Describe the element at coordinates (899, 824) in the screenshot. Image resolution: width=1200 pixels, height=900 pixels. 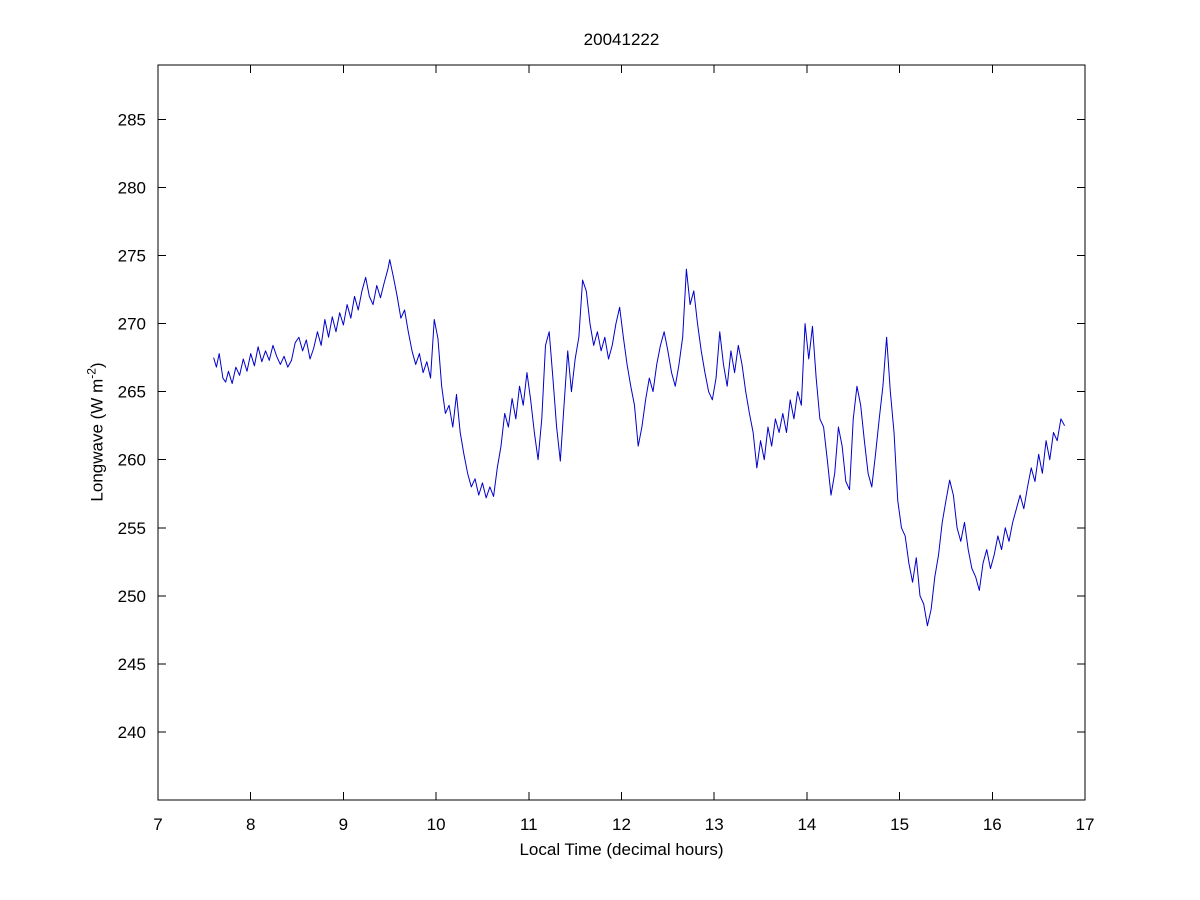
I see `x-tick-label: 15` at that location.